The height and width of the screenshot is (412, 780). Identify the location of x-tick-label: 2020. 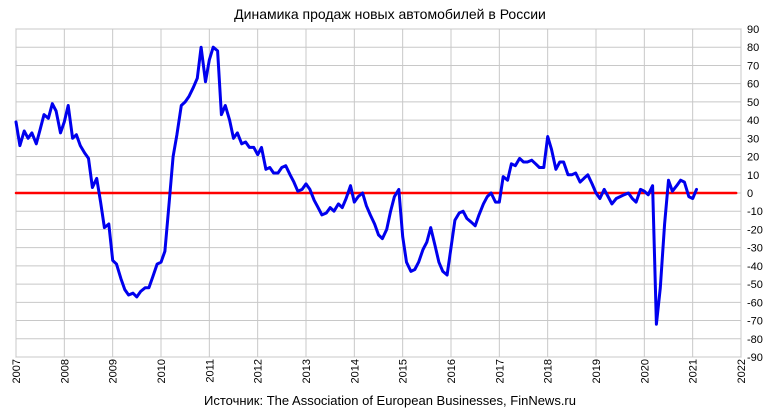
(645, 371).